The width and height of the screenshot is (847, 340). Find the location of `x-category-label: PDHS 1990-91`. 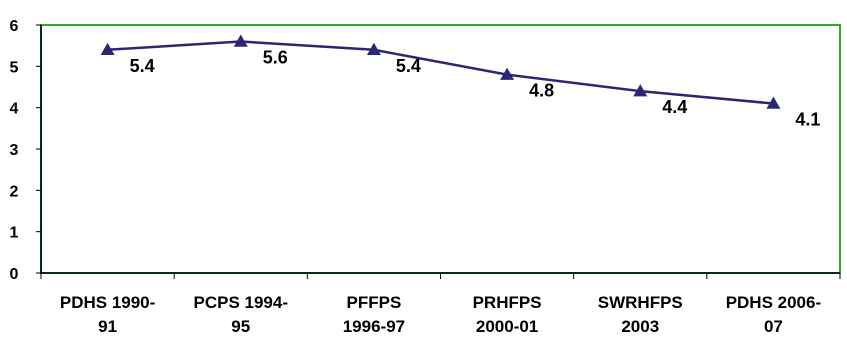

x-category-label: PDHS 1990-91 is located at coordinates (107, 314).